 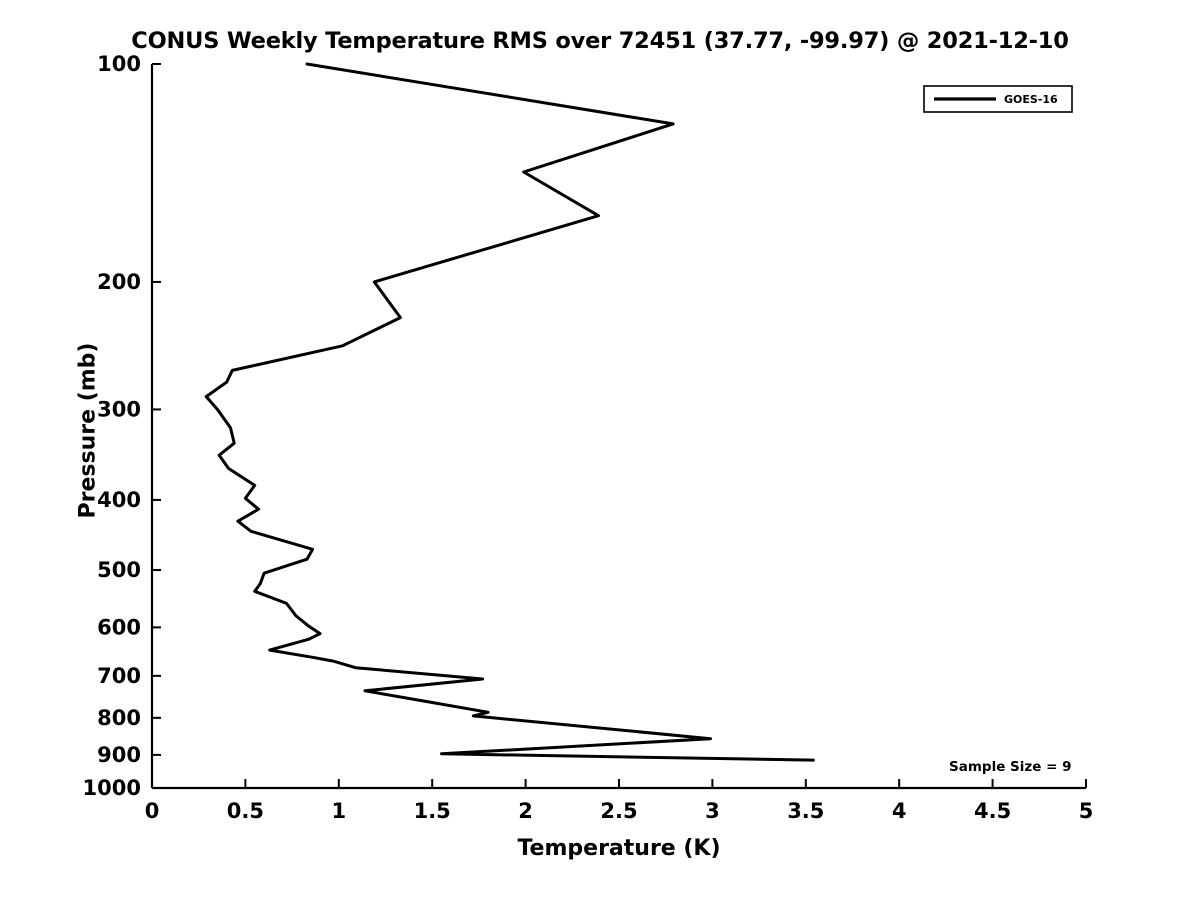 I want to click on x-tick-label: 0.5, so click(x=245, y=811).